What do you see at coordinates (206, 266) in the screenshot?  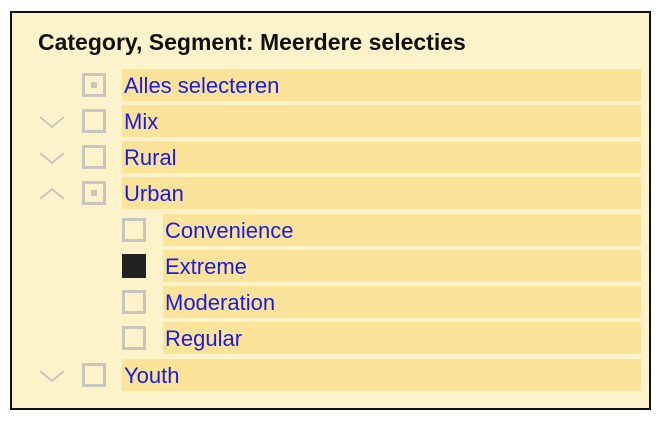 I see `extreme-label: Extreme` at bounding box center [206, 266].